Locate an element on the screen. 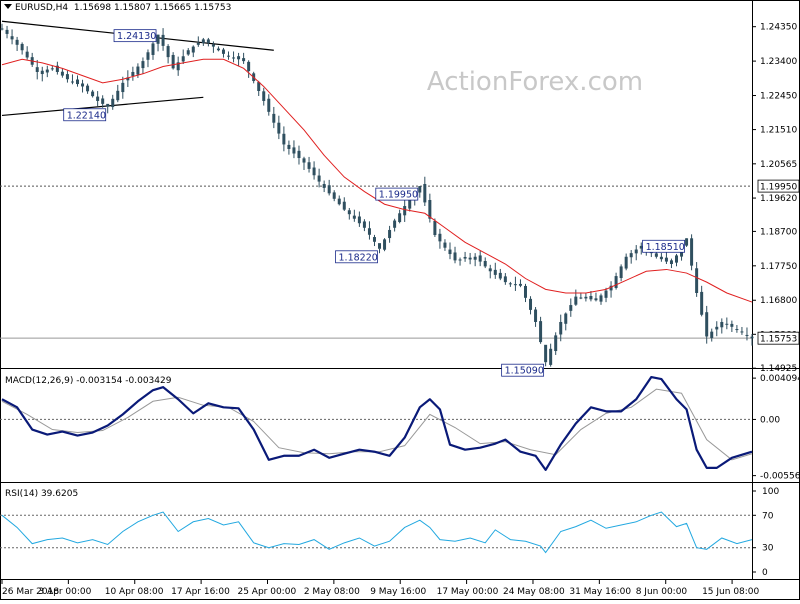 The width and height of the screenshot is (800, 604). rsi-tick-label: 30 is located at coordinates (768, 549).